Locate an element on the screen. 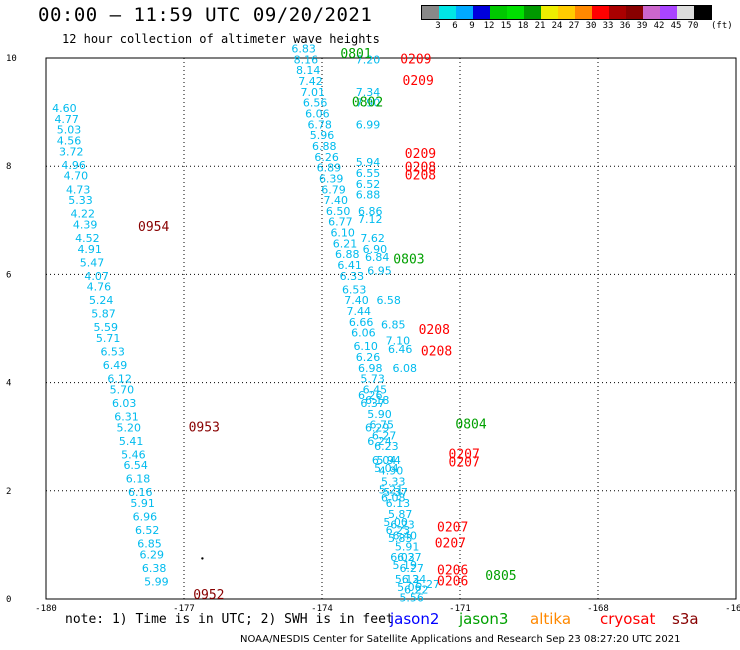  pass-time-label: 0803 is located at coordinates (408, 260).